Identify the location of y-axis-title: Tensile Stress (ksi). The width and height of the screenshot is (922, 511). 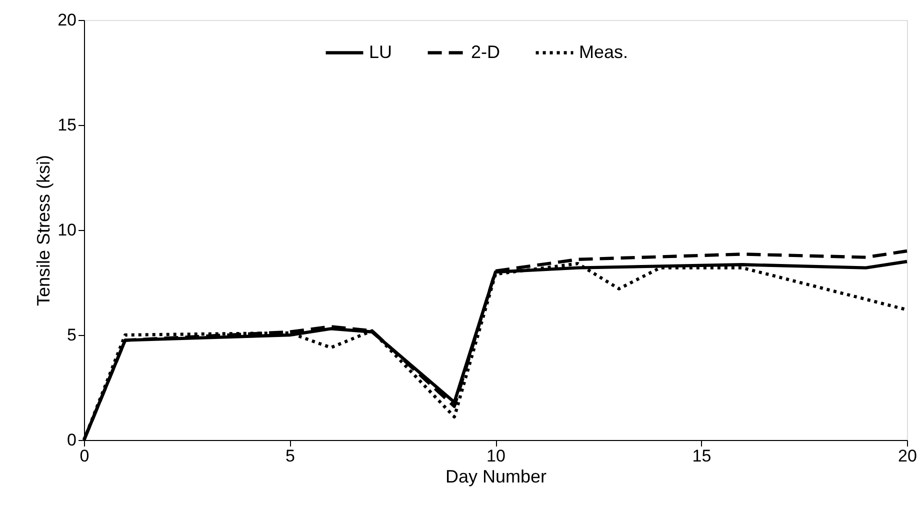
(44, 230).